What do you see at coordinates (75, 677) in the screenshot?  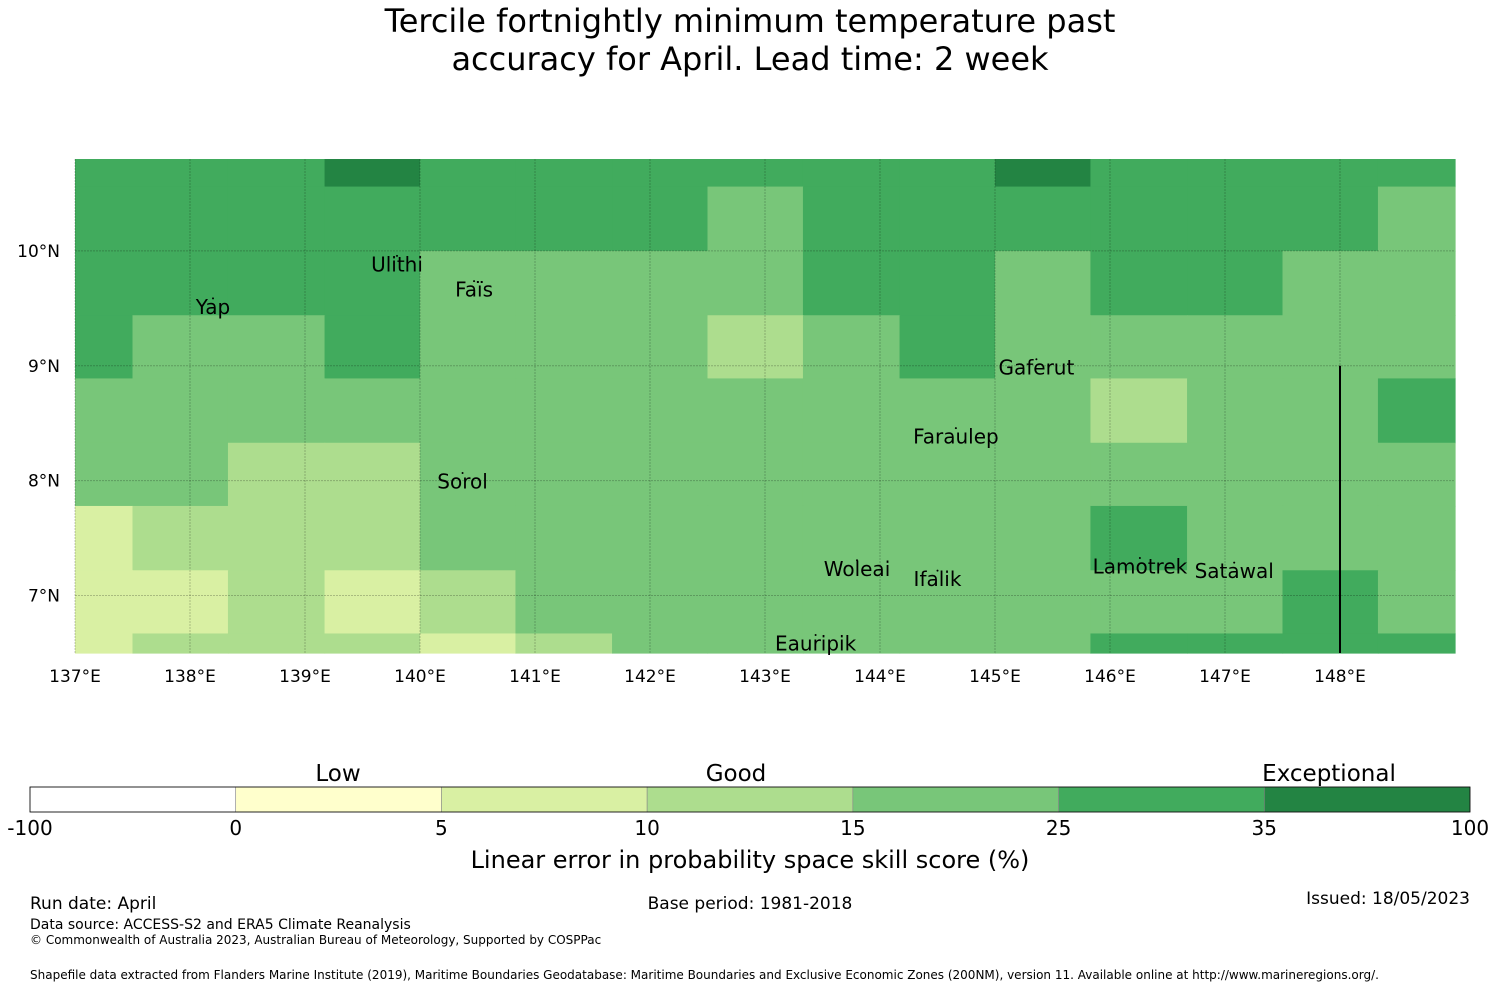 I see `lon-tick-label: 137°E` at bounding box center [75, 677].